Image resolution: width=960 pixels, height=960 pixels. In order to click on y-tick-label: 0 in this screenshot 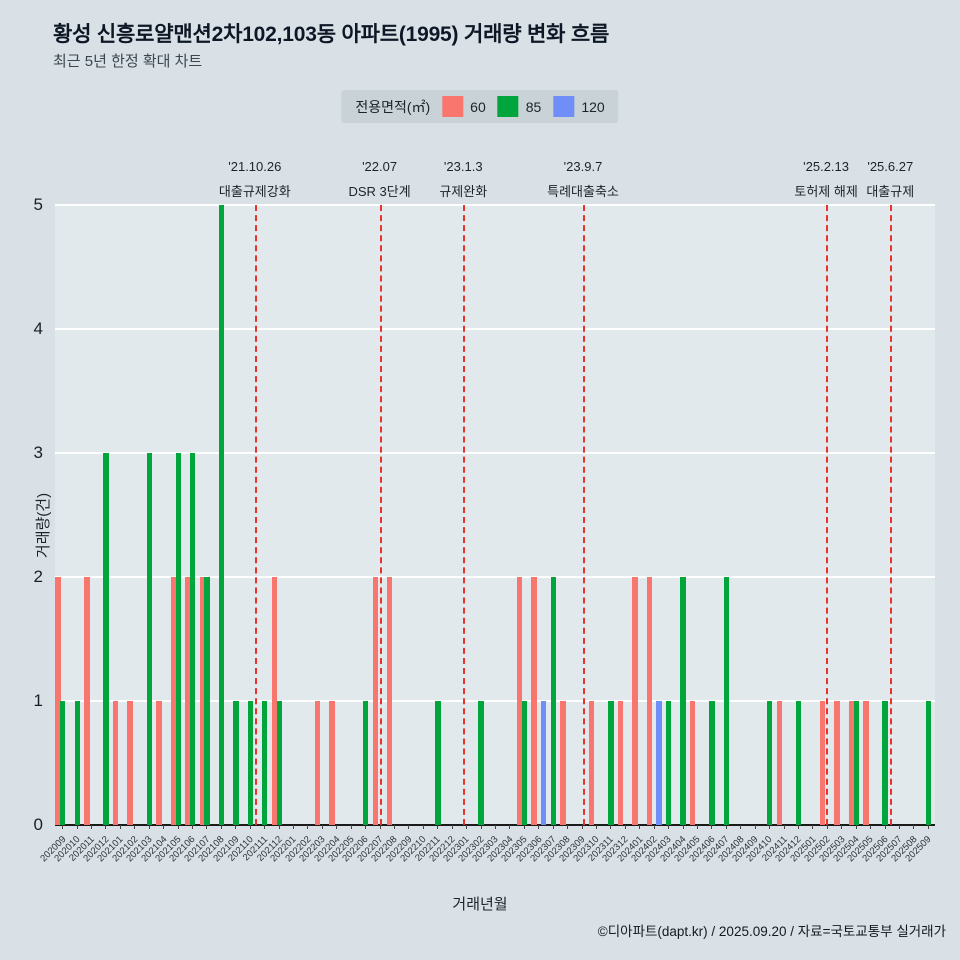, I will do `click(38, 824)`.